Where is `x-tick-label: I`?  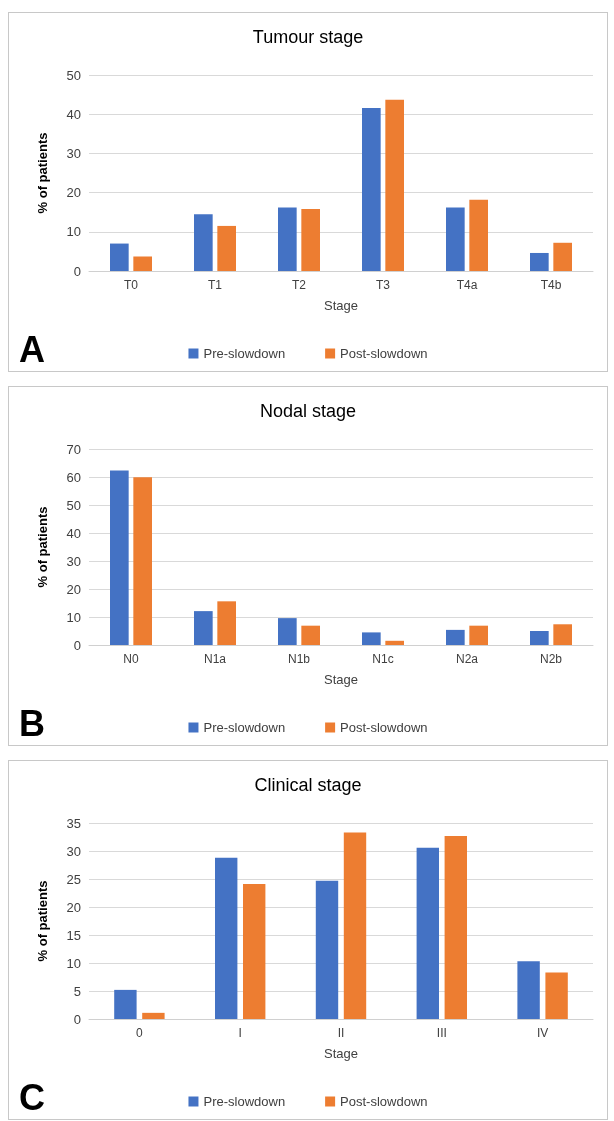
x-tick-label: I is located at coordinates (240, 1033).